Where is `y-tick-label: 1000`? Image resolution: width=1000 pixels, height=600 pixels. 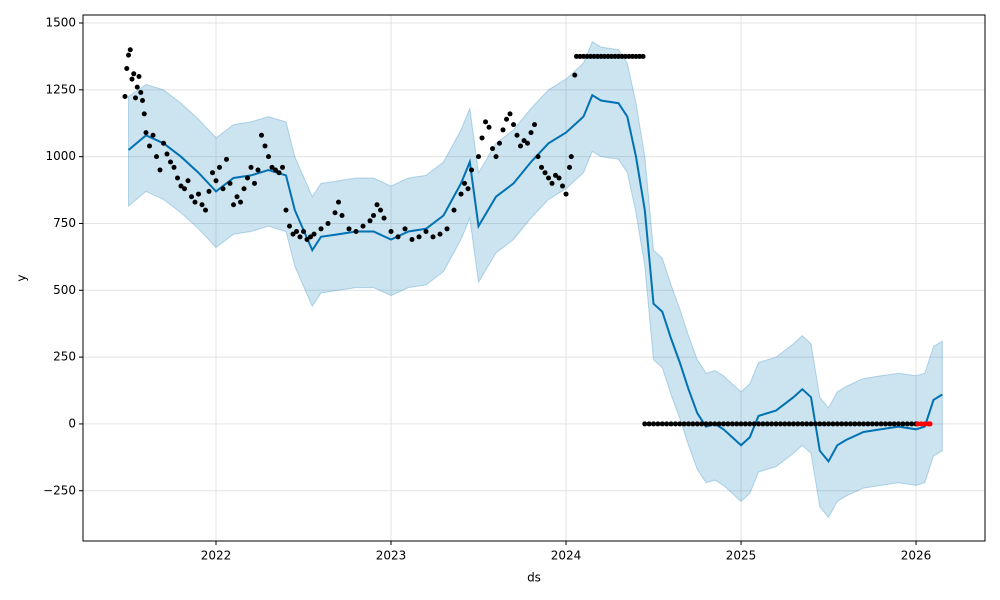
y-tick-label: 1000 is located at coordinates (60, 156).